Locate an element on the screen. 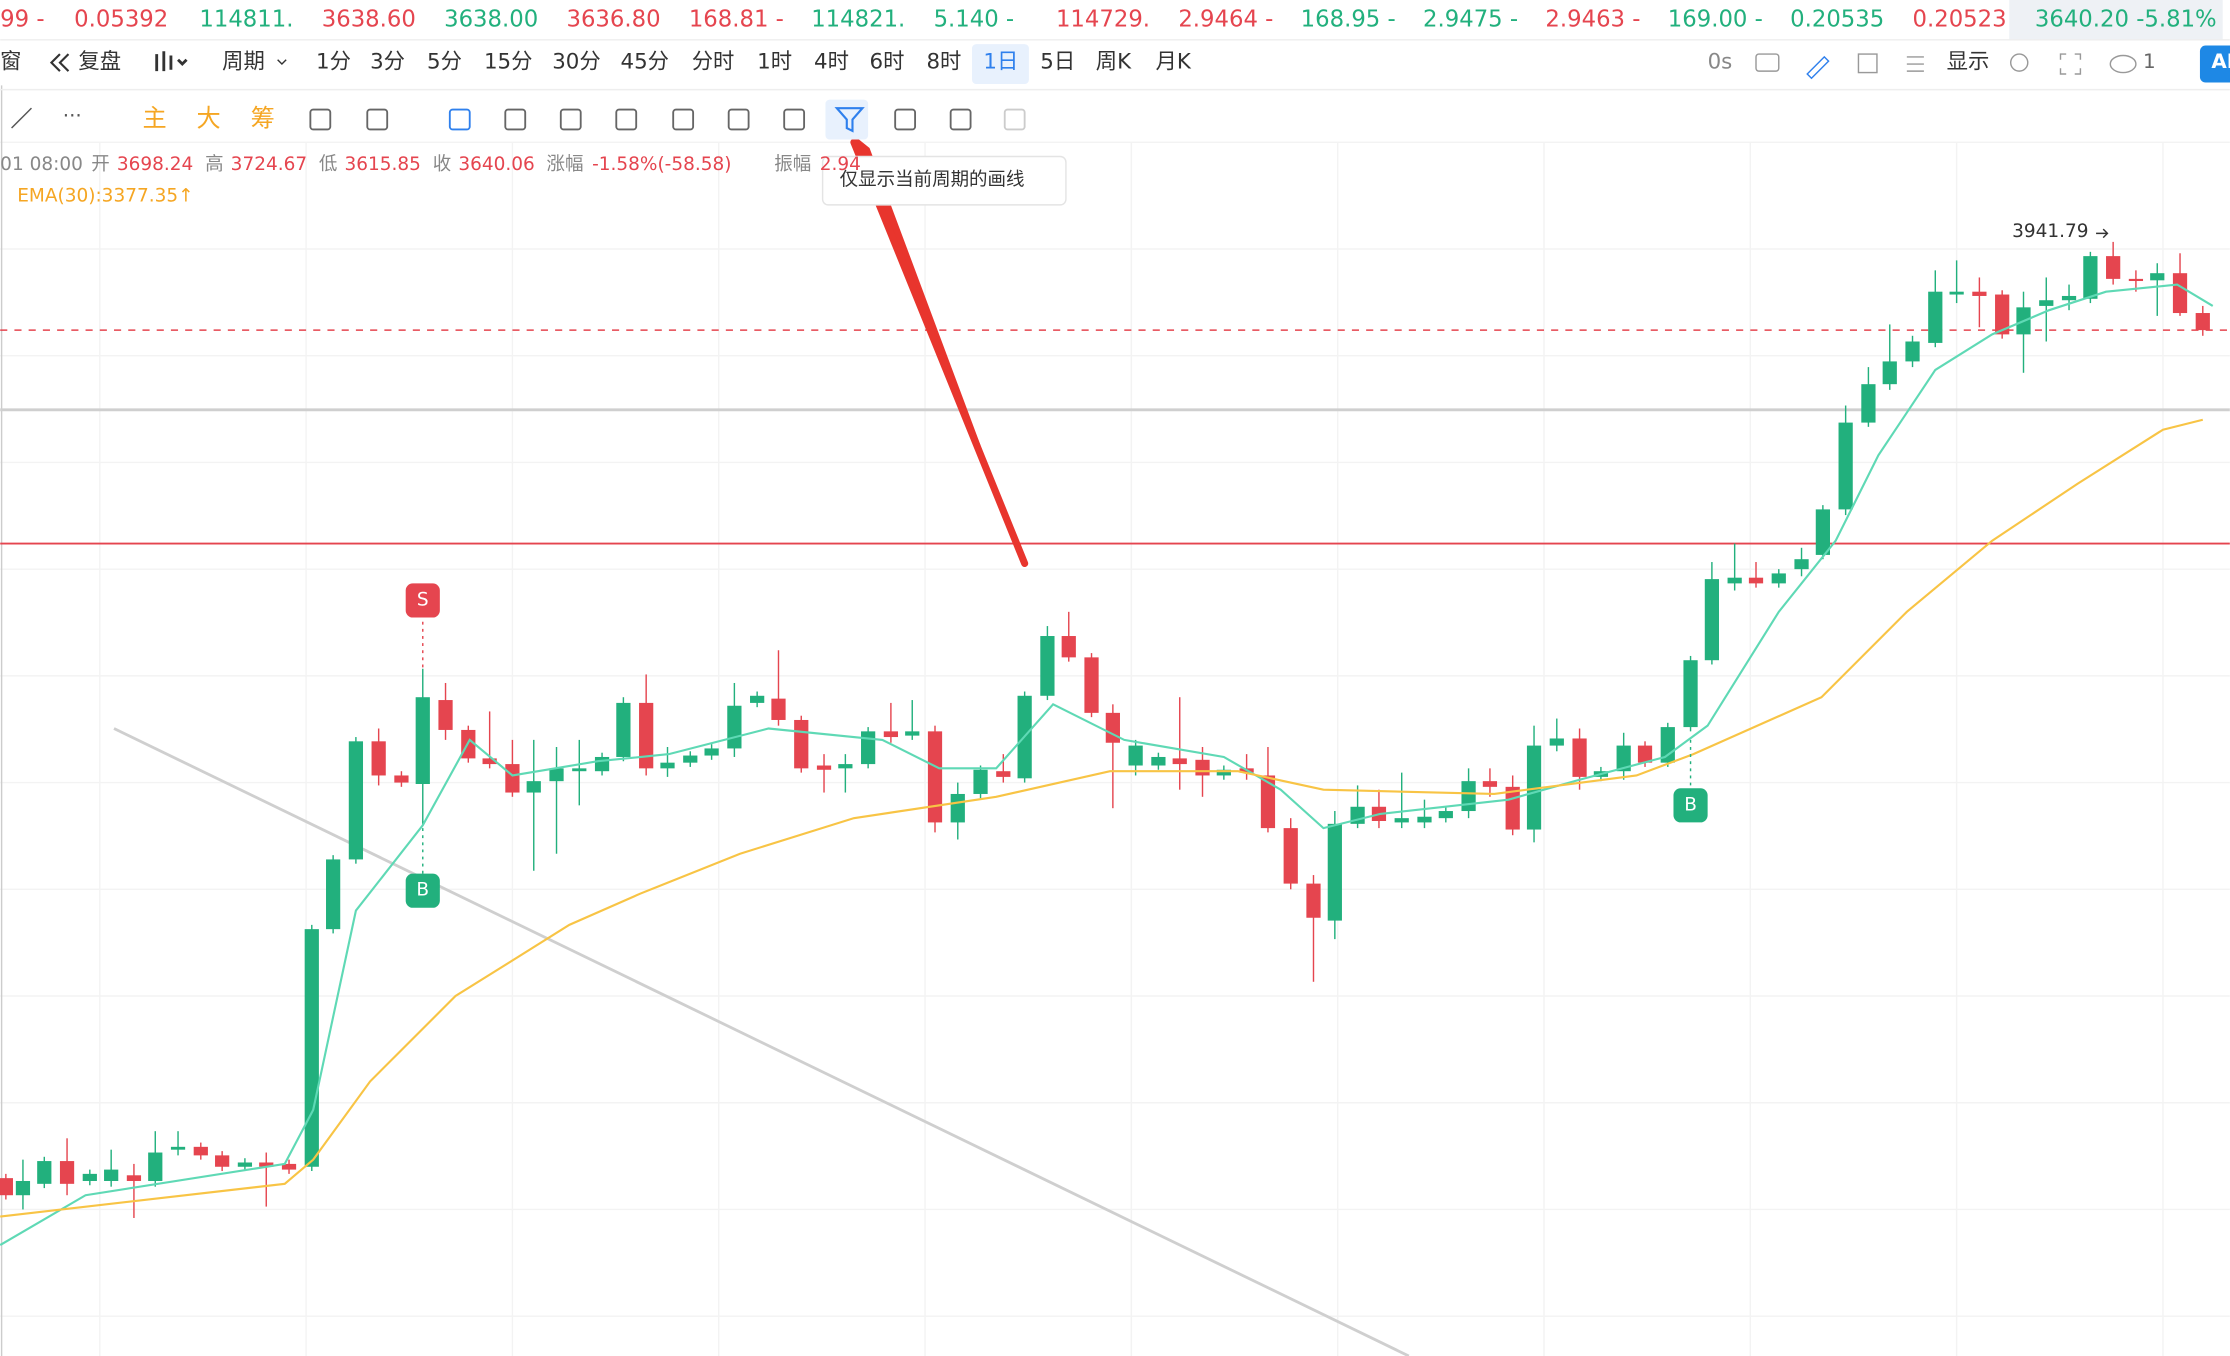 The image size is (2230, 1356). interval-button: 30分 is located at coordinates (576, 62).